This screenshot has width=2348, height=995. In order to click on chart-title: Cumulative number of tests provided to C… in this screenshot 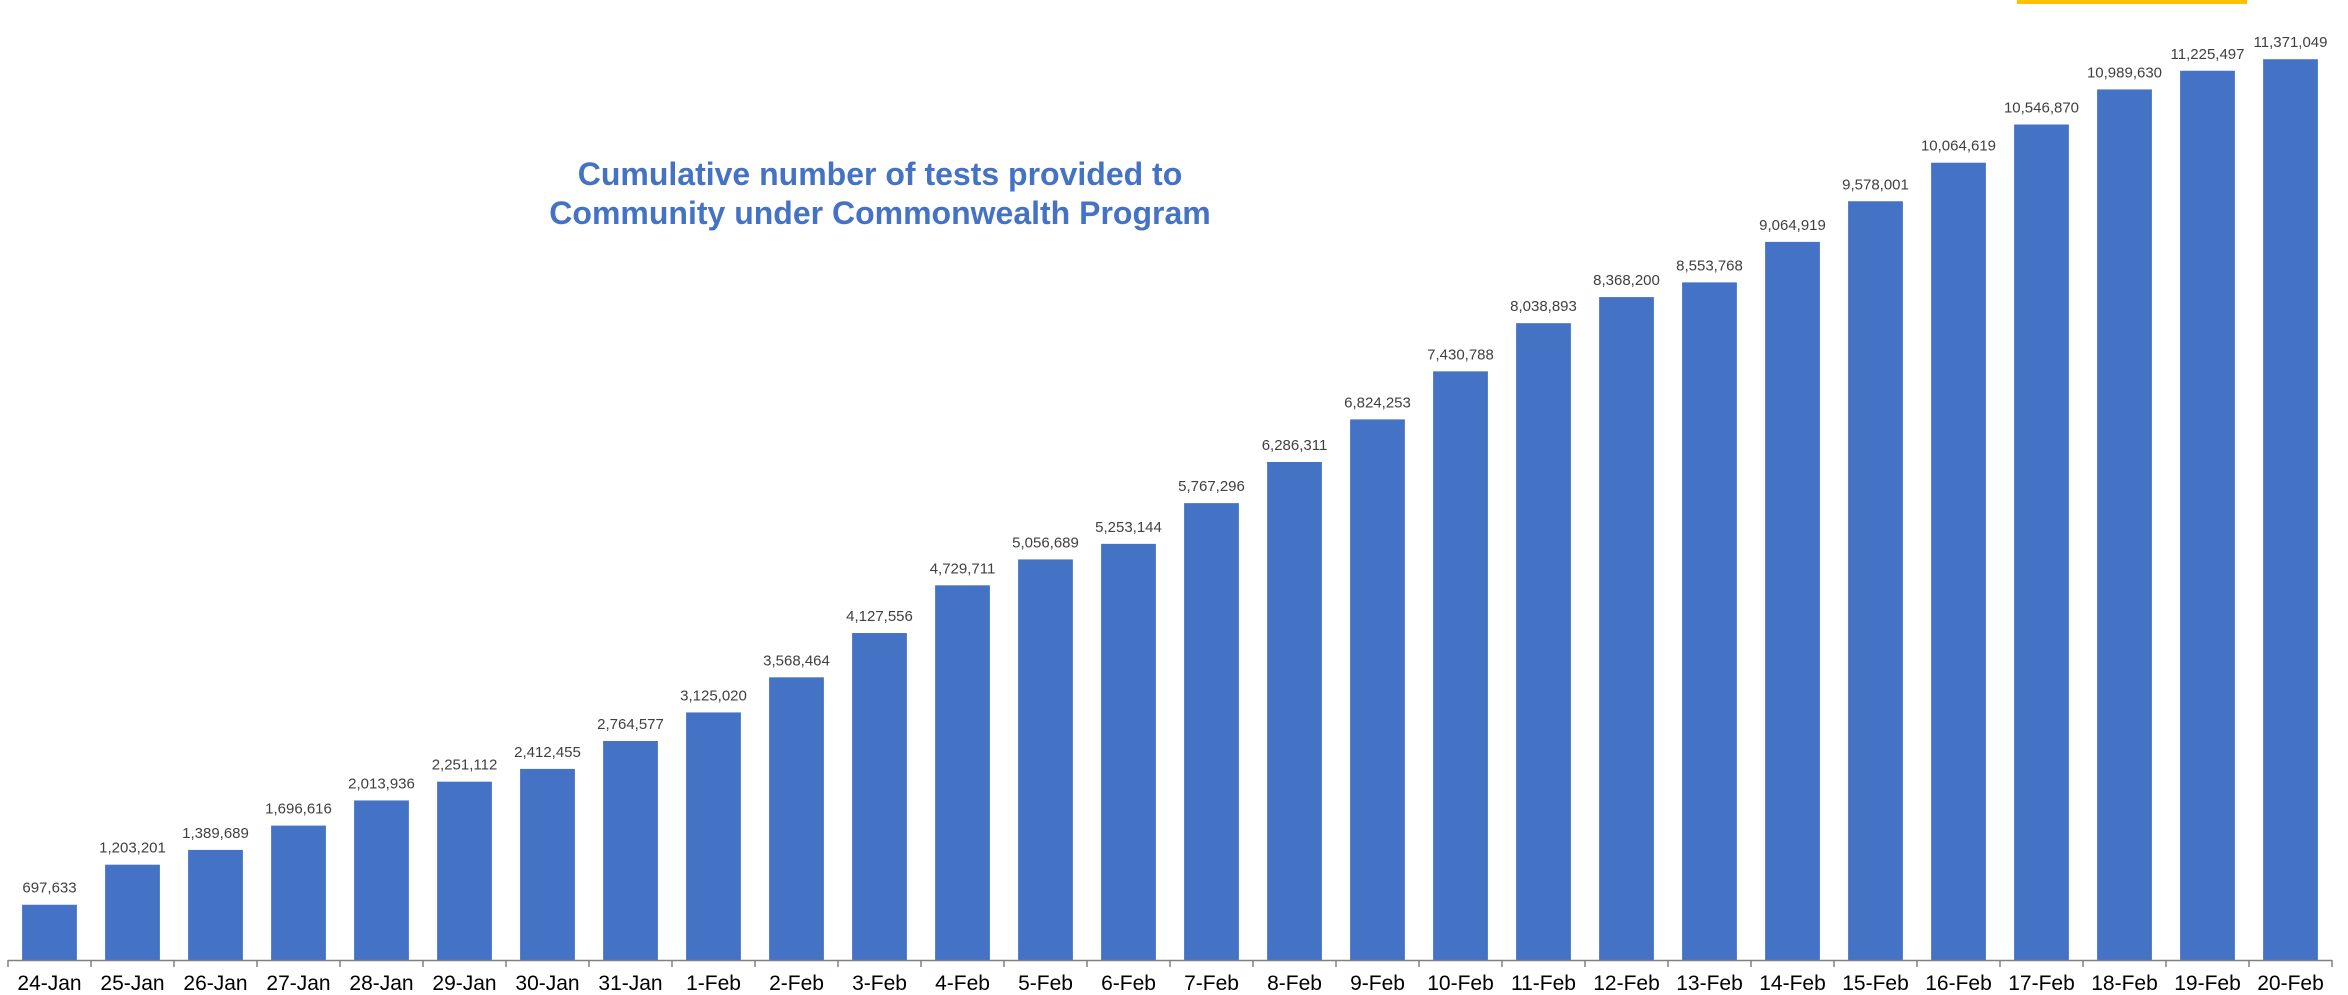, I will do `click(880, 194)`.